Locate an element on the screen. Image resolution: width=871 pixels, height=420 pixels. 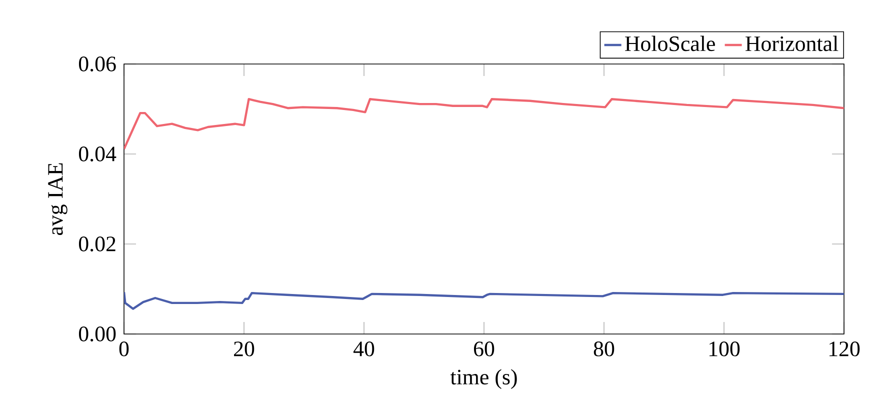
x-tick-label: 120 is located at coordinates (844, 349).